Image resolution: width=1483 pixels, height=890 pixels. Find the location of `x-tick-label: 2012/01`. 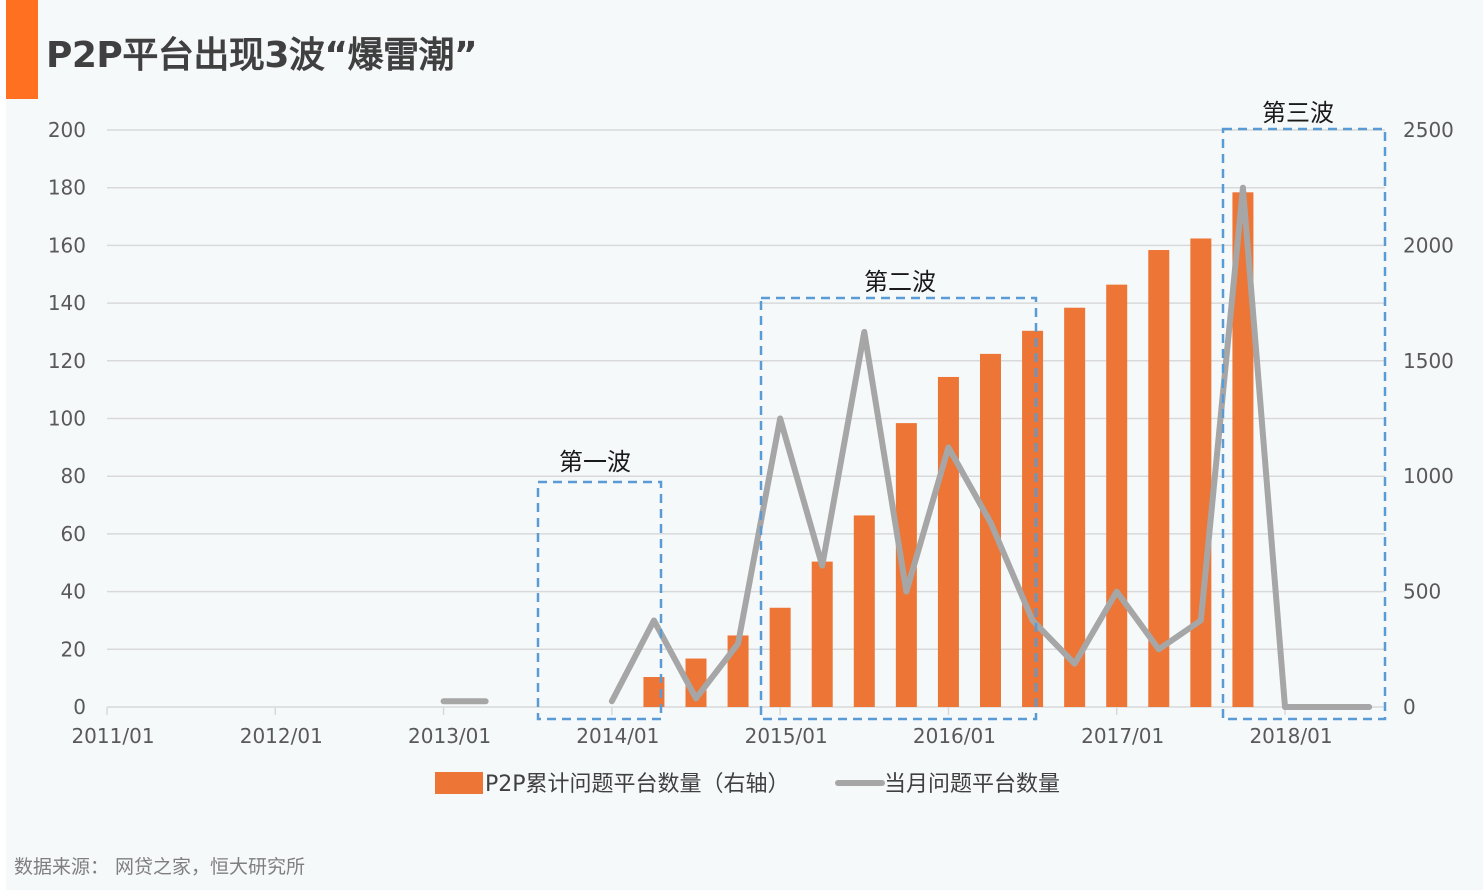

x-tick-label: 2012/01 is located at coordinates (281, 736).